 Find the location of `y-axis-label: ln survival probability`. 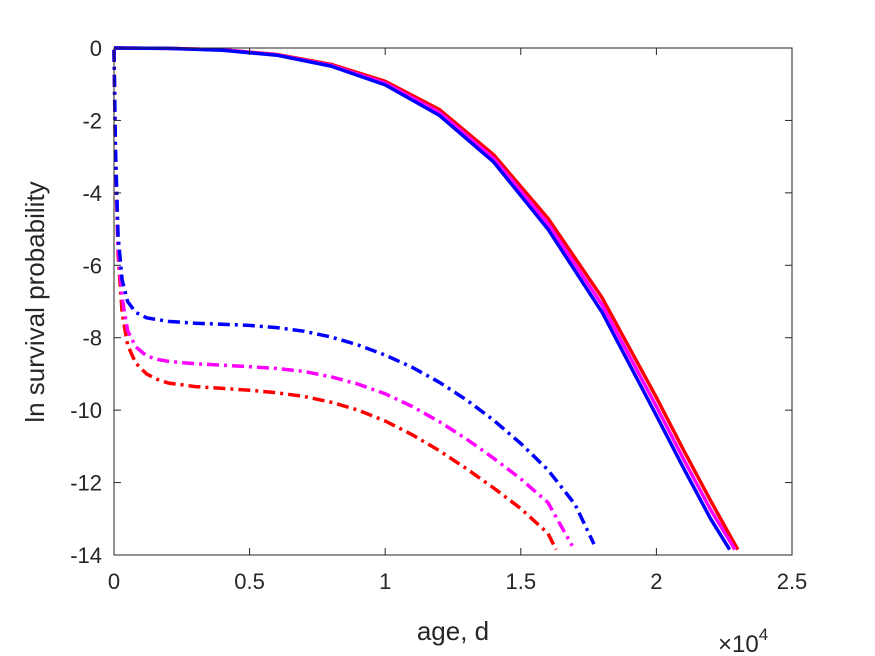

y-axis-label: ln survival probability is located at coordinates (35, 301).